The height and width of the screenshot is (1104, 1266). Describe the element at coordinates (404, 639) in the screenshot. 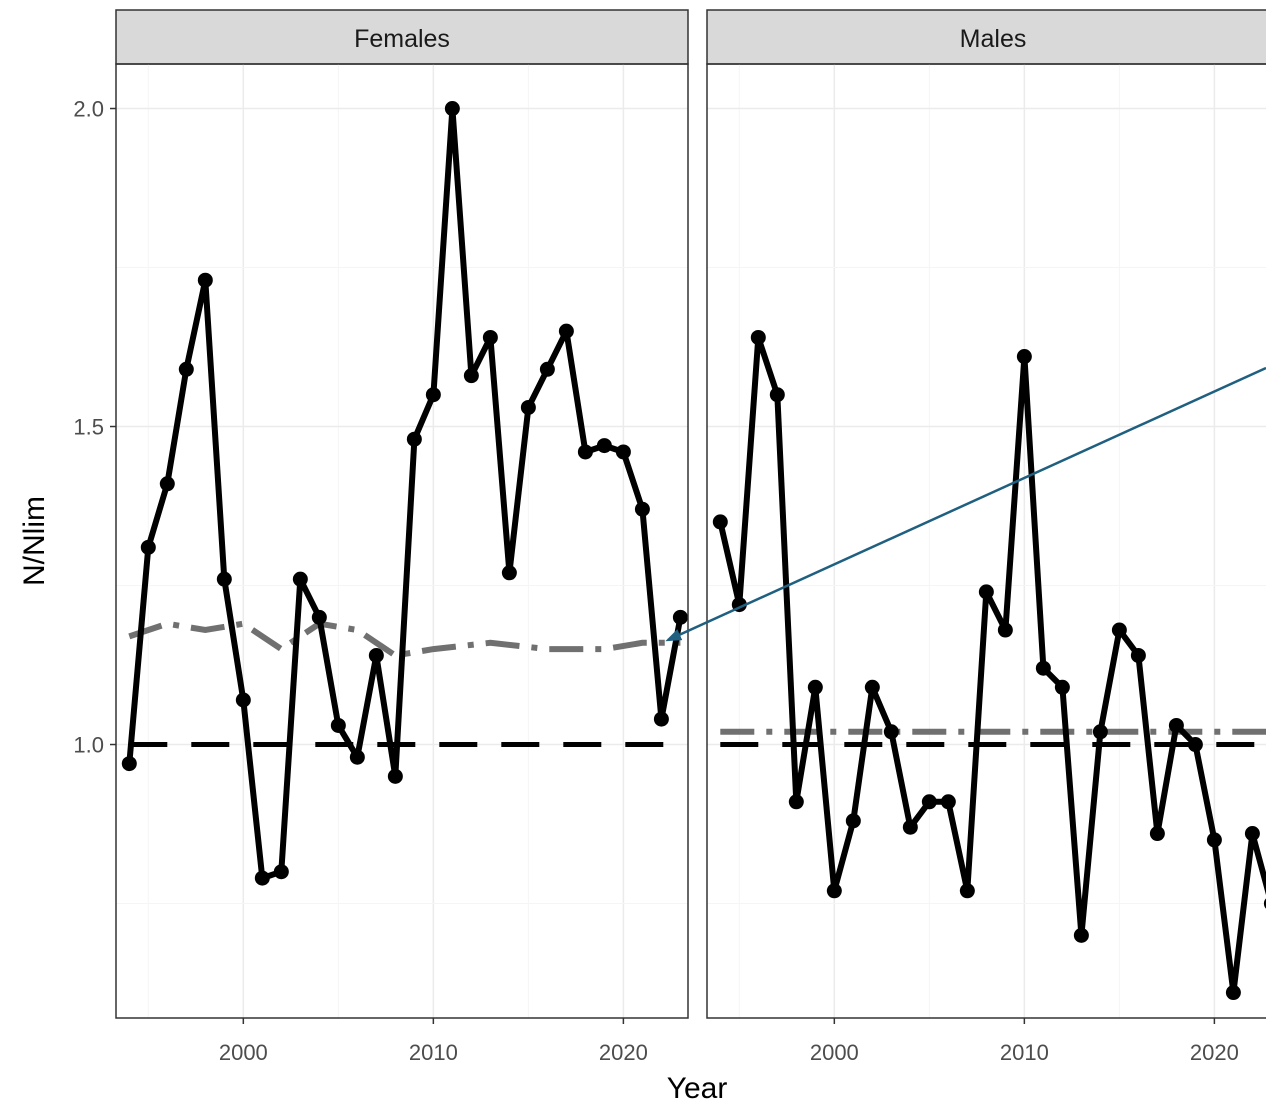

I see `trend-line-females` at that location.